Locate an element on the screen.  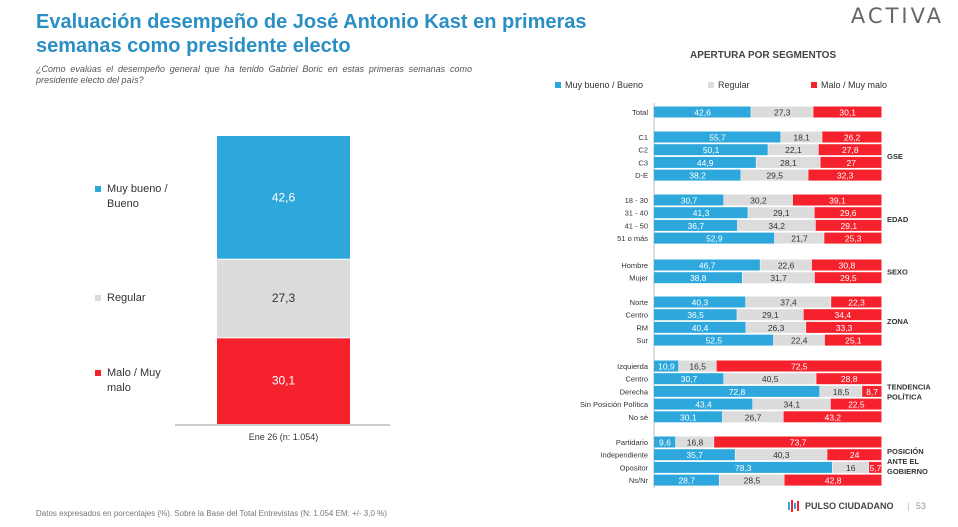
segment-bar-value: 37,4 is located at coordinates (788, 303).